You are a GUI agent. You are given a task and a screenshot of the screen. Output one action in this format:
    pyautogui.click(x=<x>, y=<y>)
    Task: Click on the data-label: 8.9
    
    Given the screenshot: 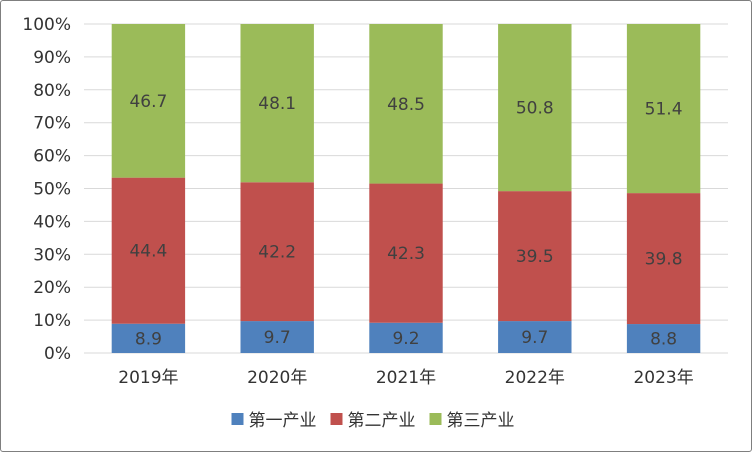 What is the action you would take?
    pyautogui.click(x=148, y=339)
    